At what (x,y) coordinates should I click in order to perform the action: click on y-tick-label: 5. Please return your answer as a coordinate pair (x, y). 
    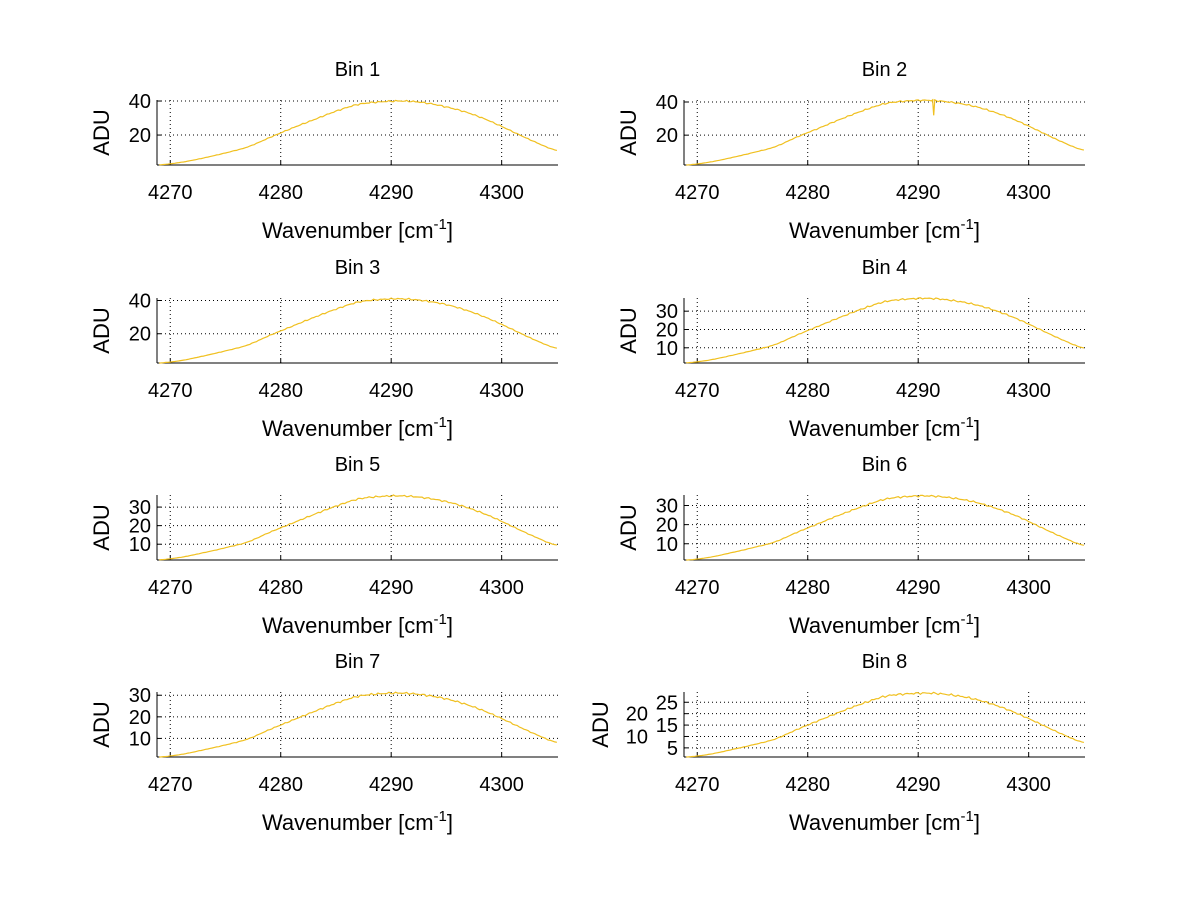
    Looking at the image, I should click on (672, 749).